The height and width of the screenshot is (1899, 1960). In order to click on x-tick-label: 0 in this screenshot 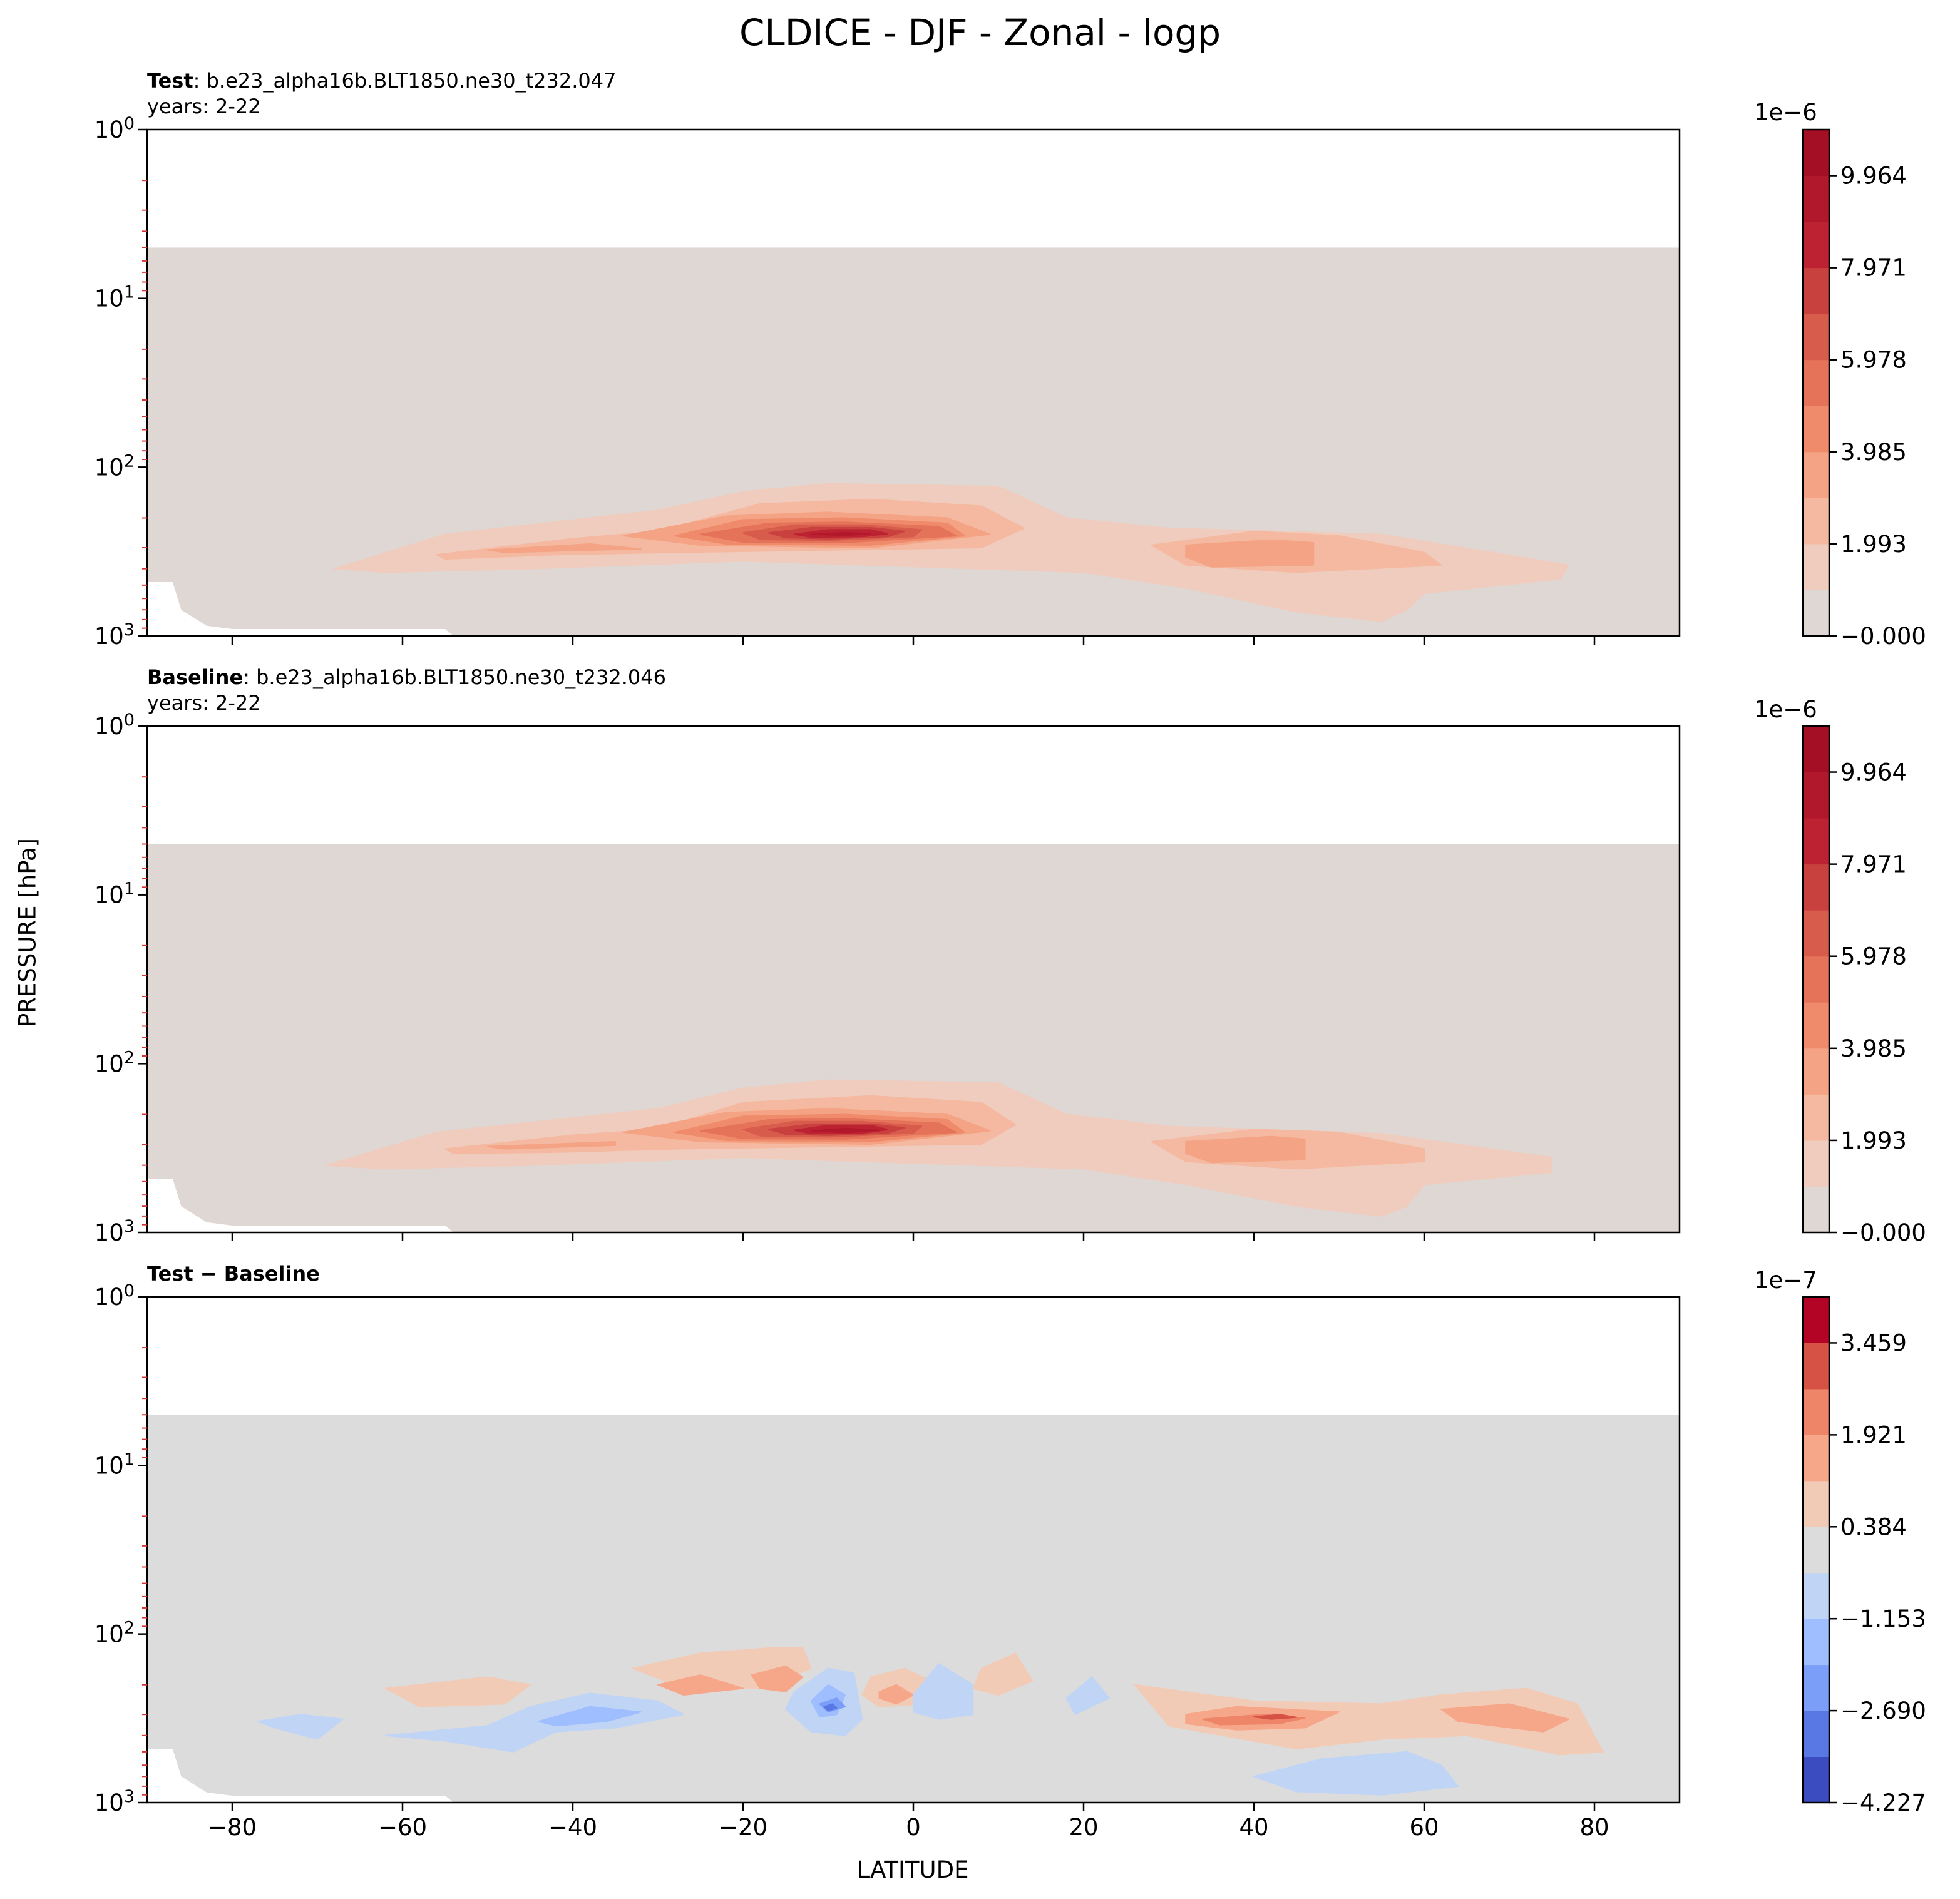, I will do `click(913, 1827)`.